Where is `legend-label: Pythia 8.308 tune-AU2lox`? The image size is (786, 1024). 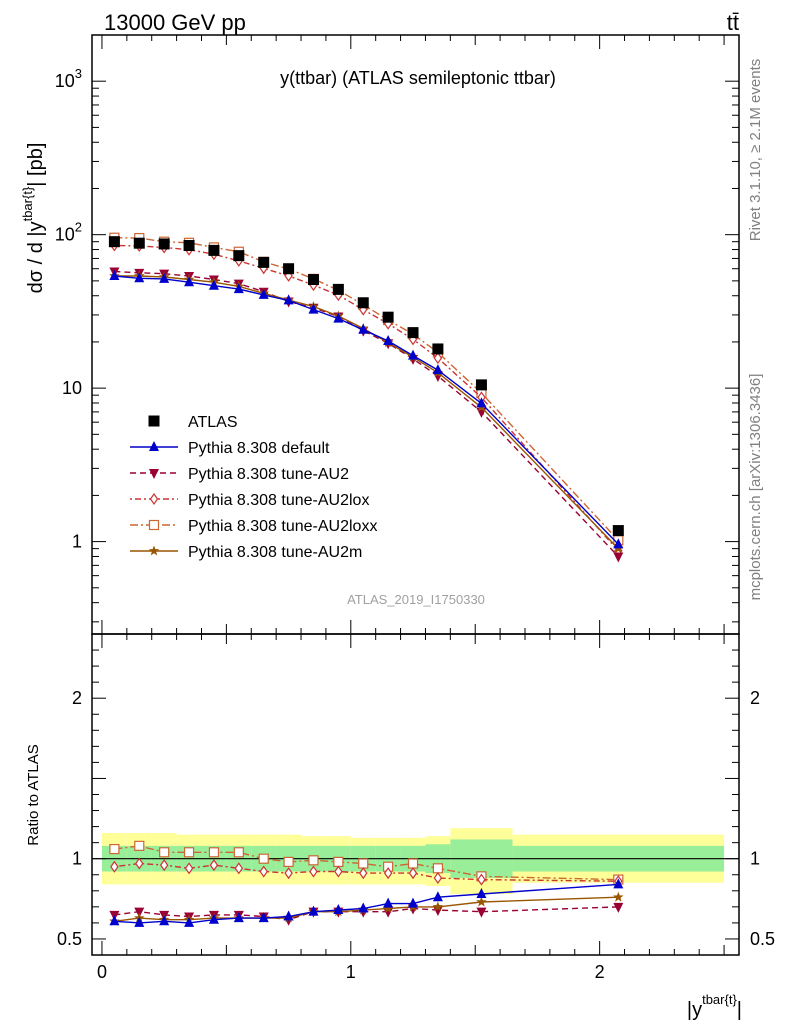
legend-label: Pythia 8.308 tune-AU2lox is located at coordinates (278, 500).